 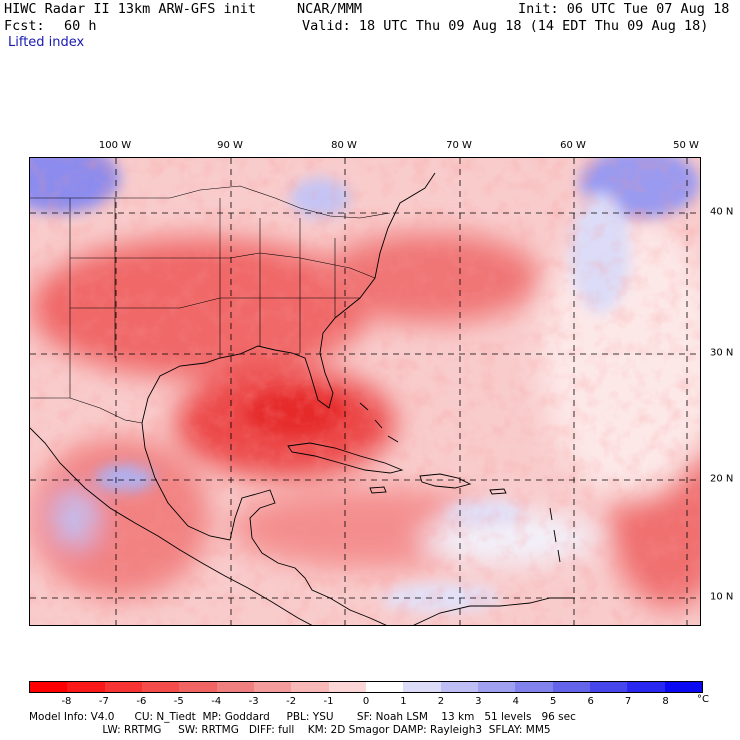 What do you see at coordinates (178, 701) in the screenshot?
I see `colorbar-tick-label: -5` at bounding box center [178, 701].